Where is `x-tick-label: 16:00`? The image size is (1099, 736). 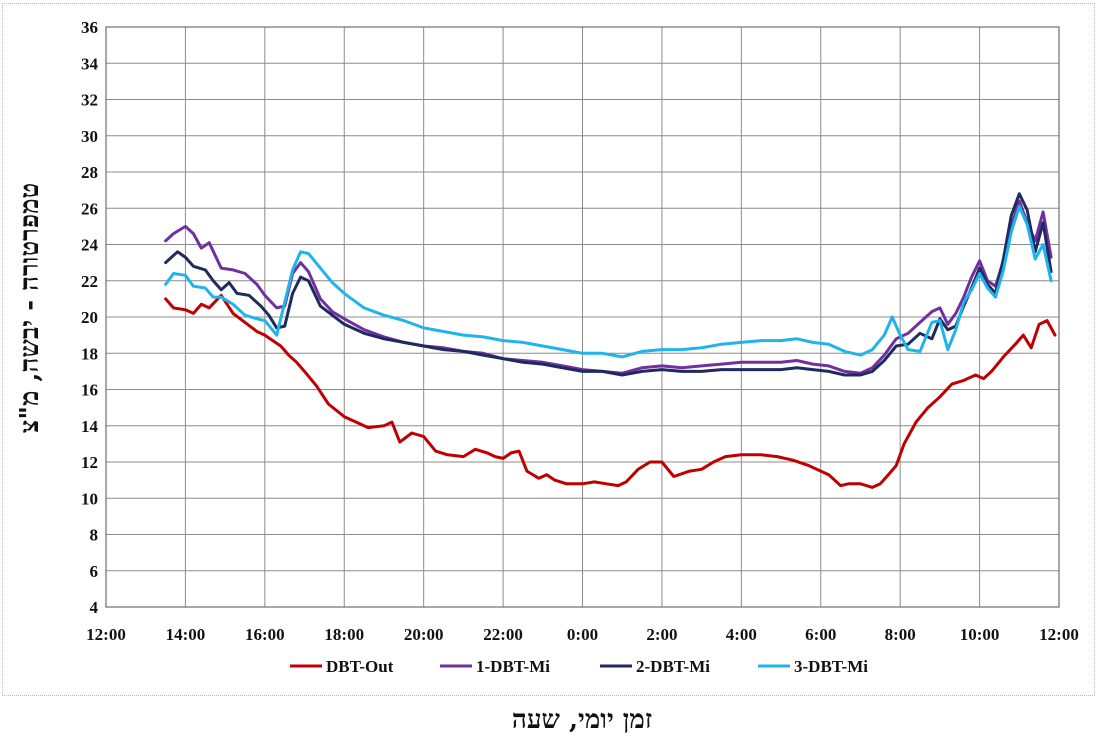 x-tick-label: 16:00 is located at coordinates (265, 634).